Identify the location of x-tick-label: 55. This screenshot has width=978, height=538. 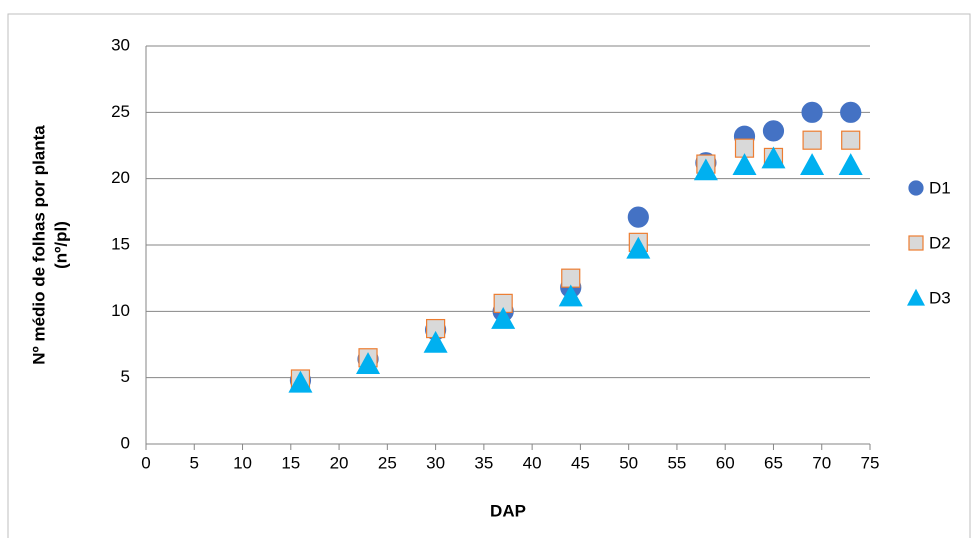
(676, 462).